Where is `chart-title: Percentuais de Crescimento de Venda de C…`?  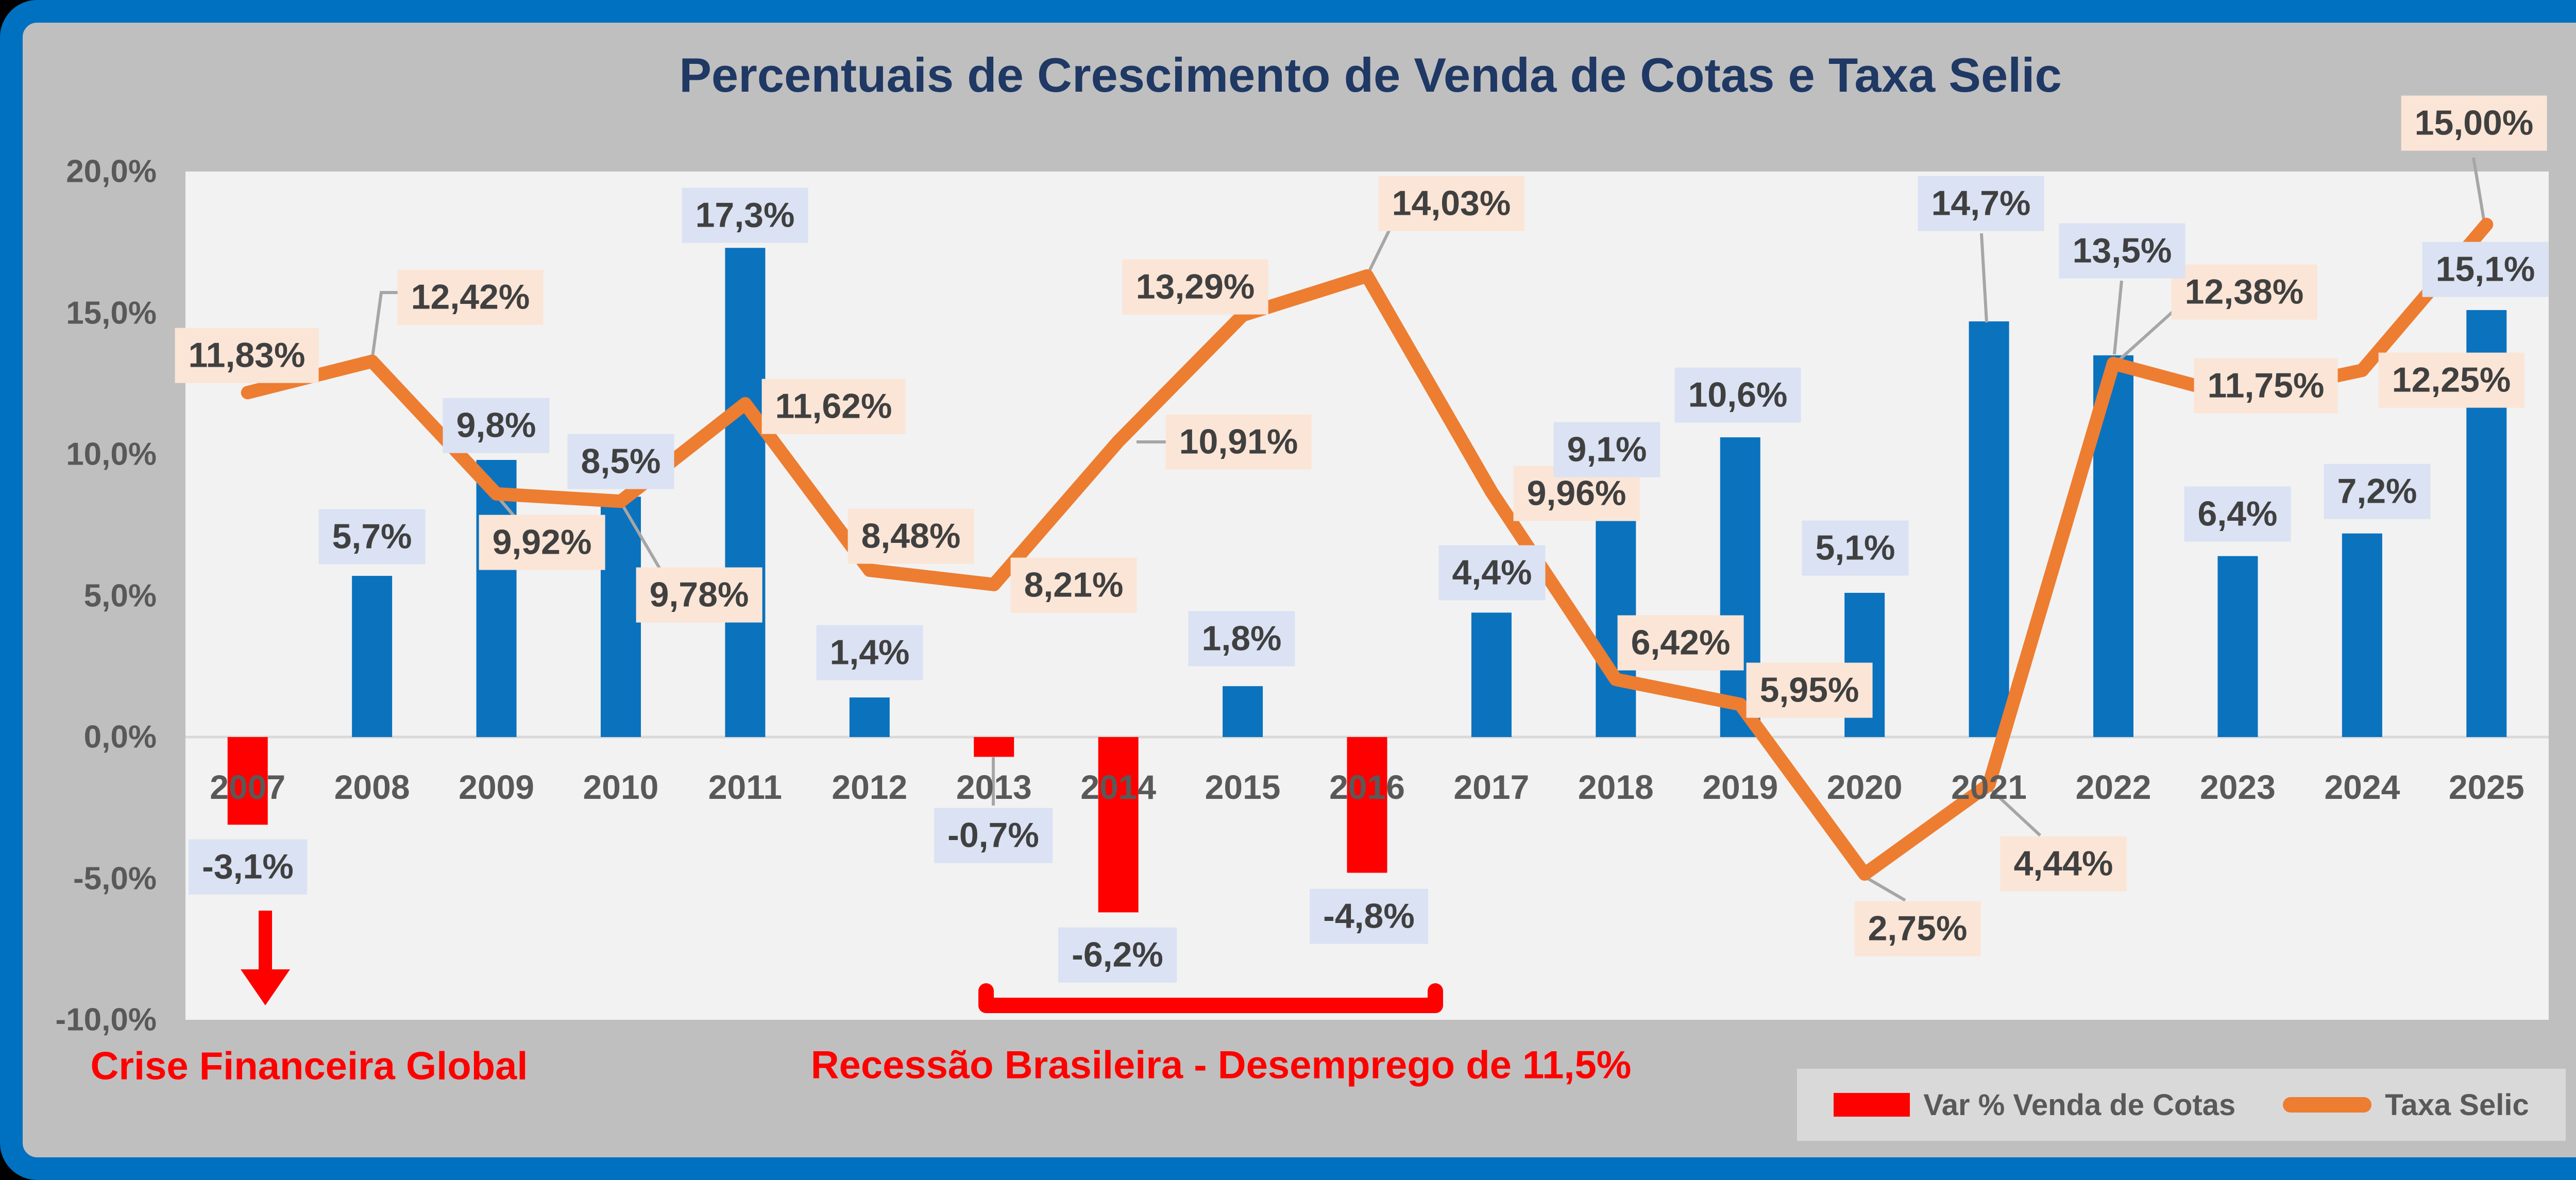 chart-title: Percentuais de Crescimento de Venda de C… is located at coordinates (1370, 75).